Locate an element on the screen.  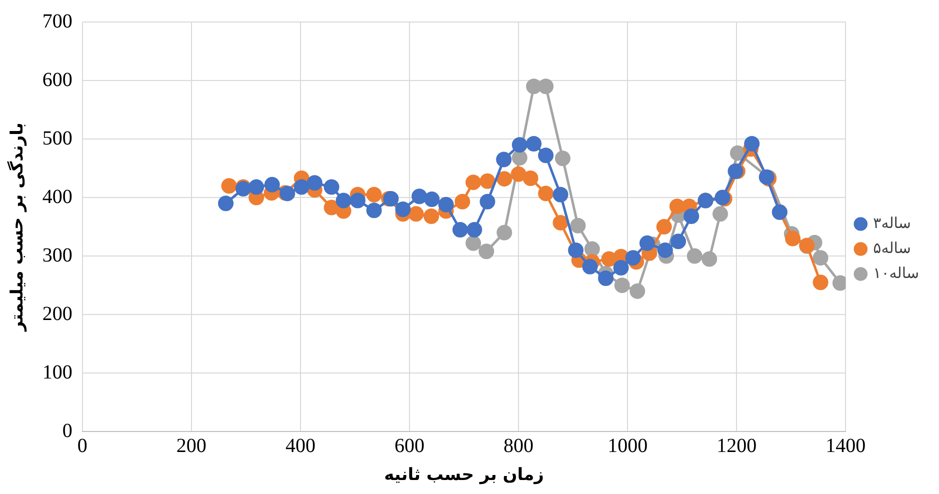
x-tick-label: 800 is located at coordinates (519, 445).